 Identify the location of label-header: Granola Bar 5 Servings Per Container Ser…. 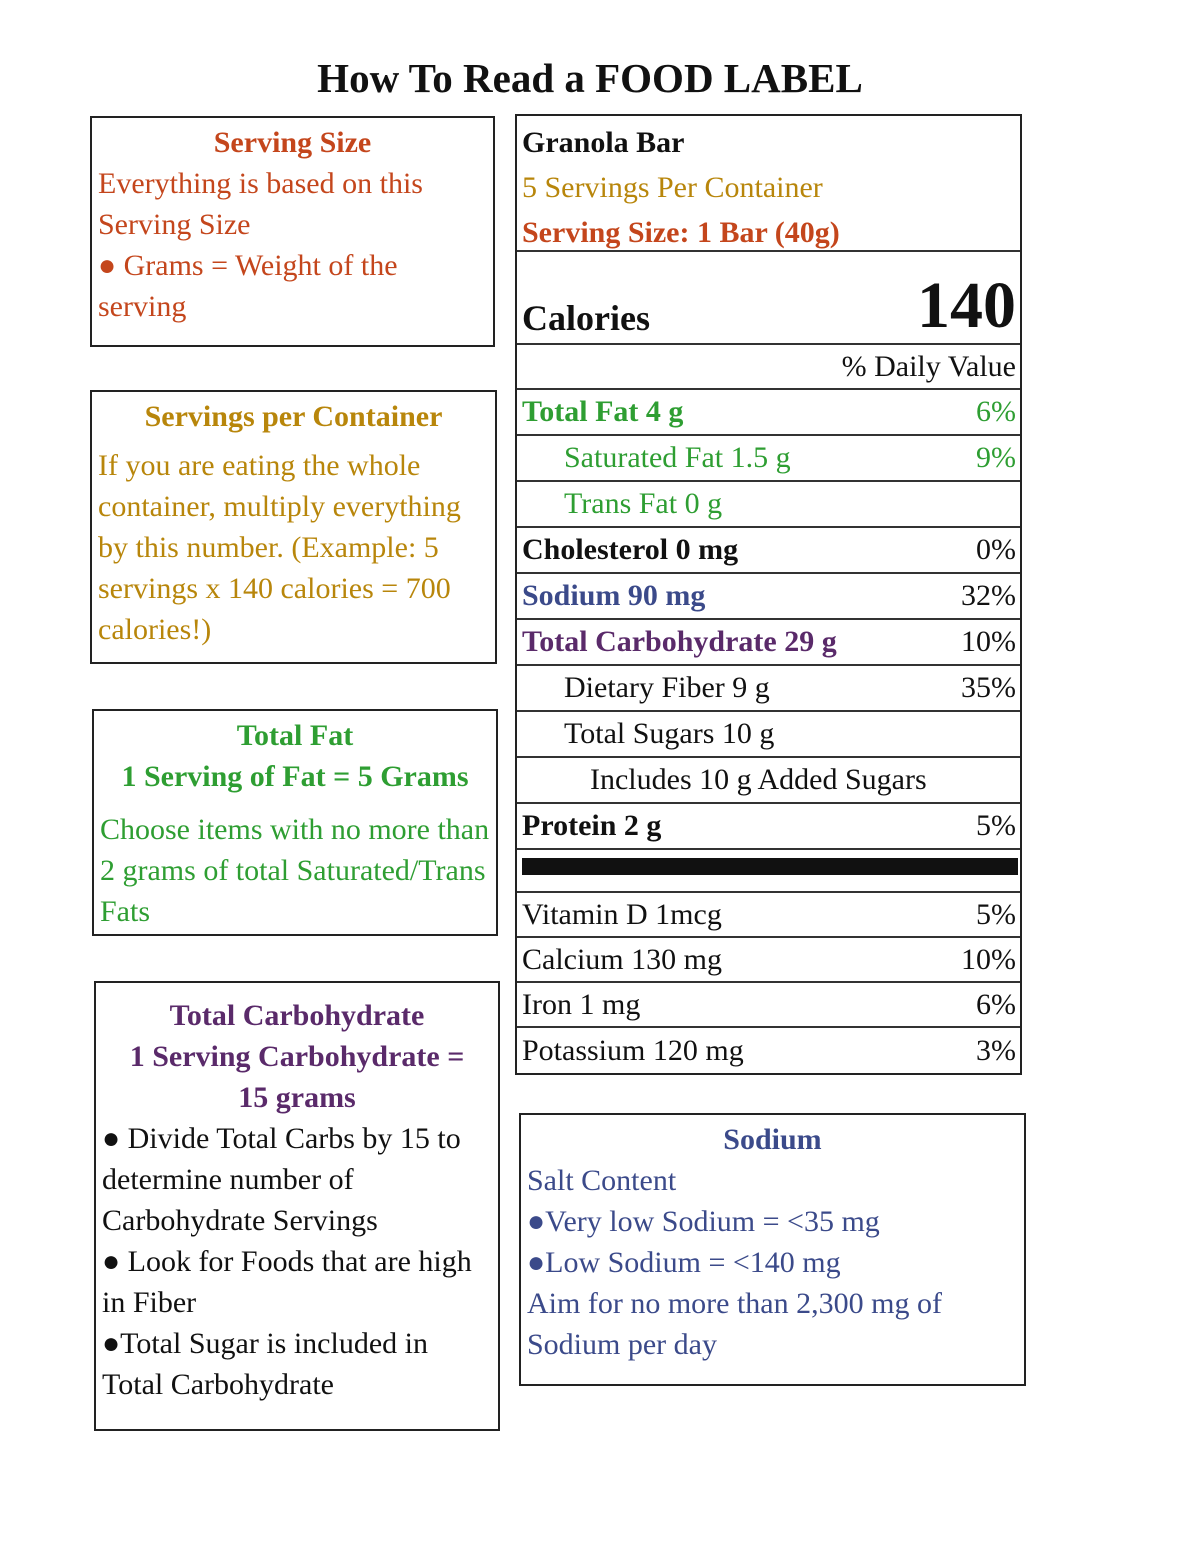
(768, 184).